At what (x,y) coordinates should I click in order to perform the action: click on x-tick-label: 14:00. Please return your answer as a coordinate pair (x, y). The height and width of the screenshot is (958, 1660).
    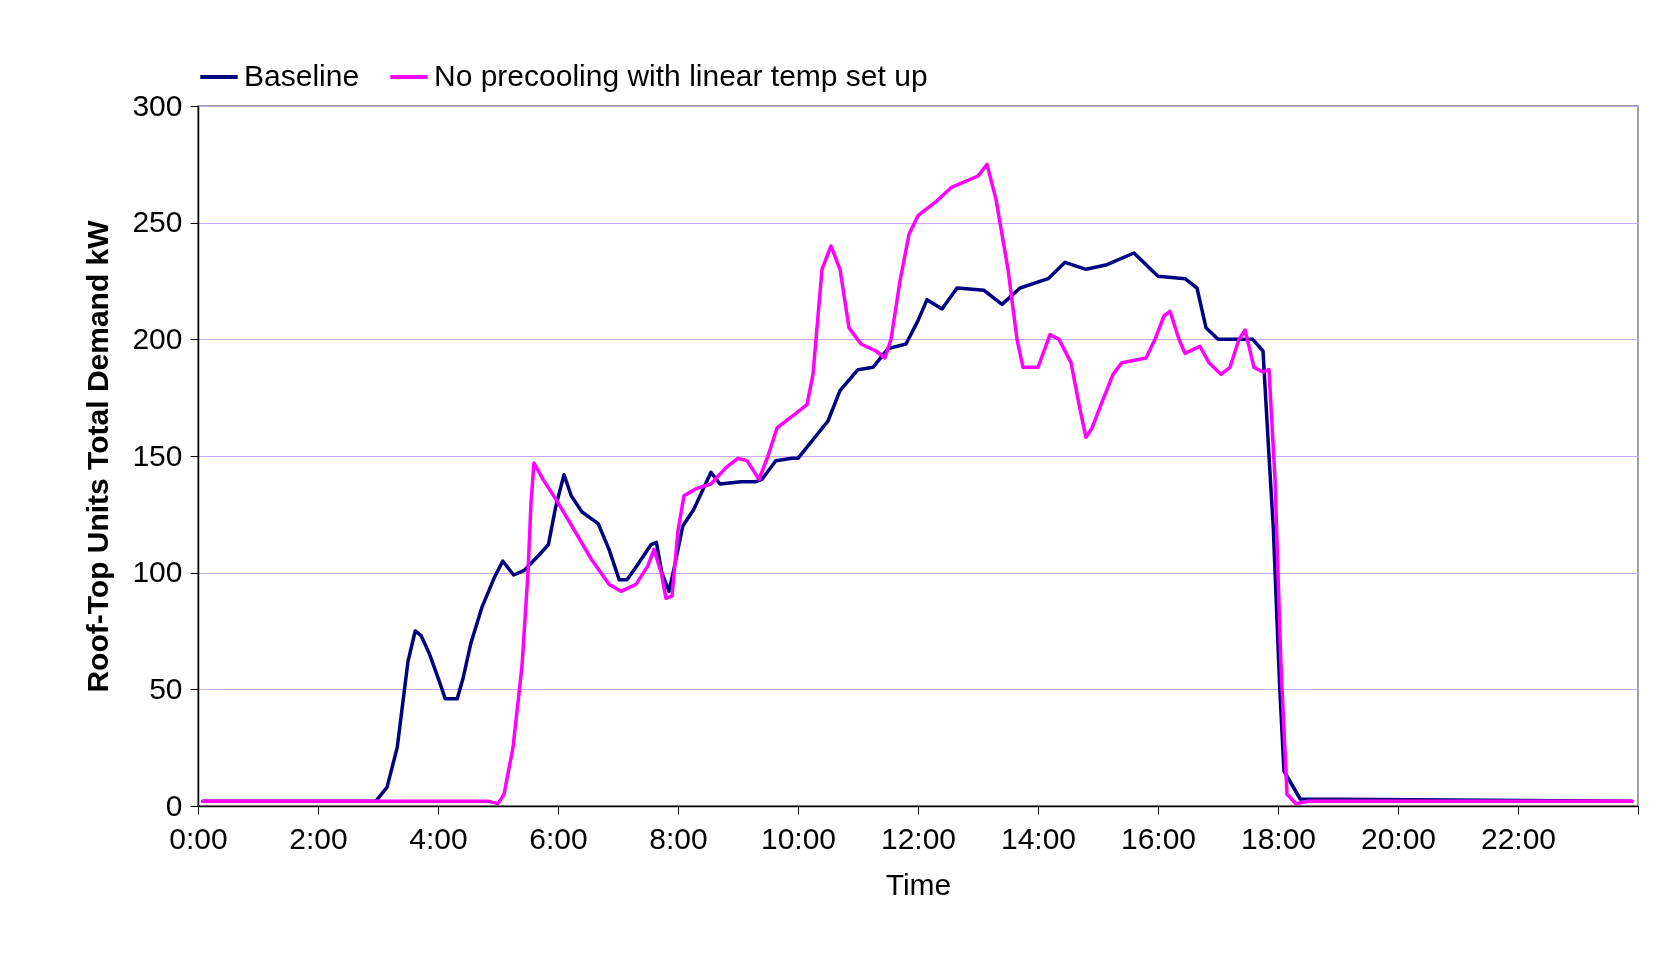
    Looking at the image, I should click on (1038, 838).